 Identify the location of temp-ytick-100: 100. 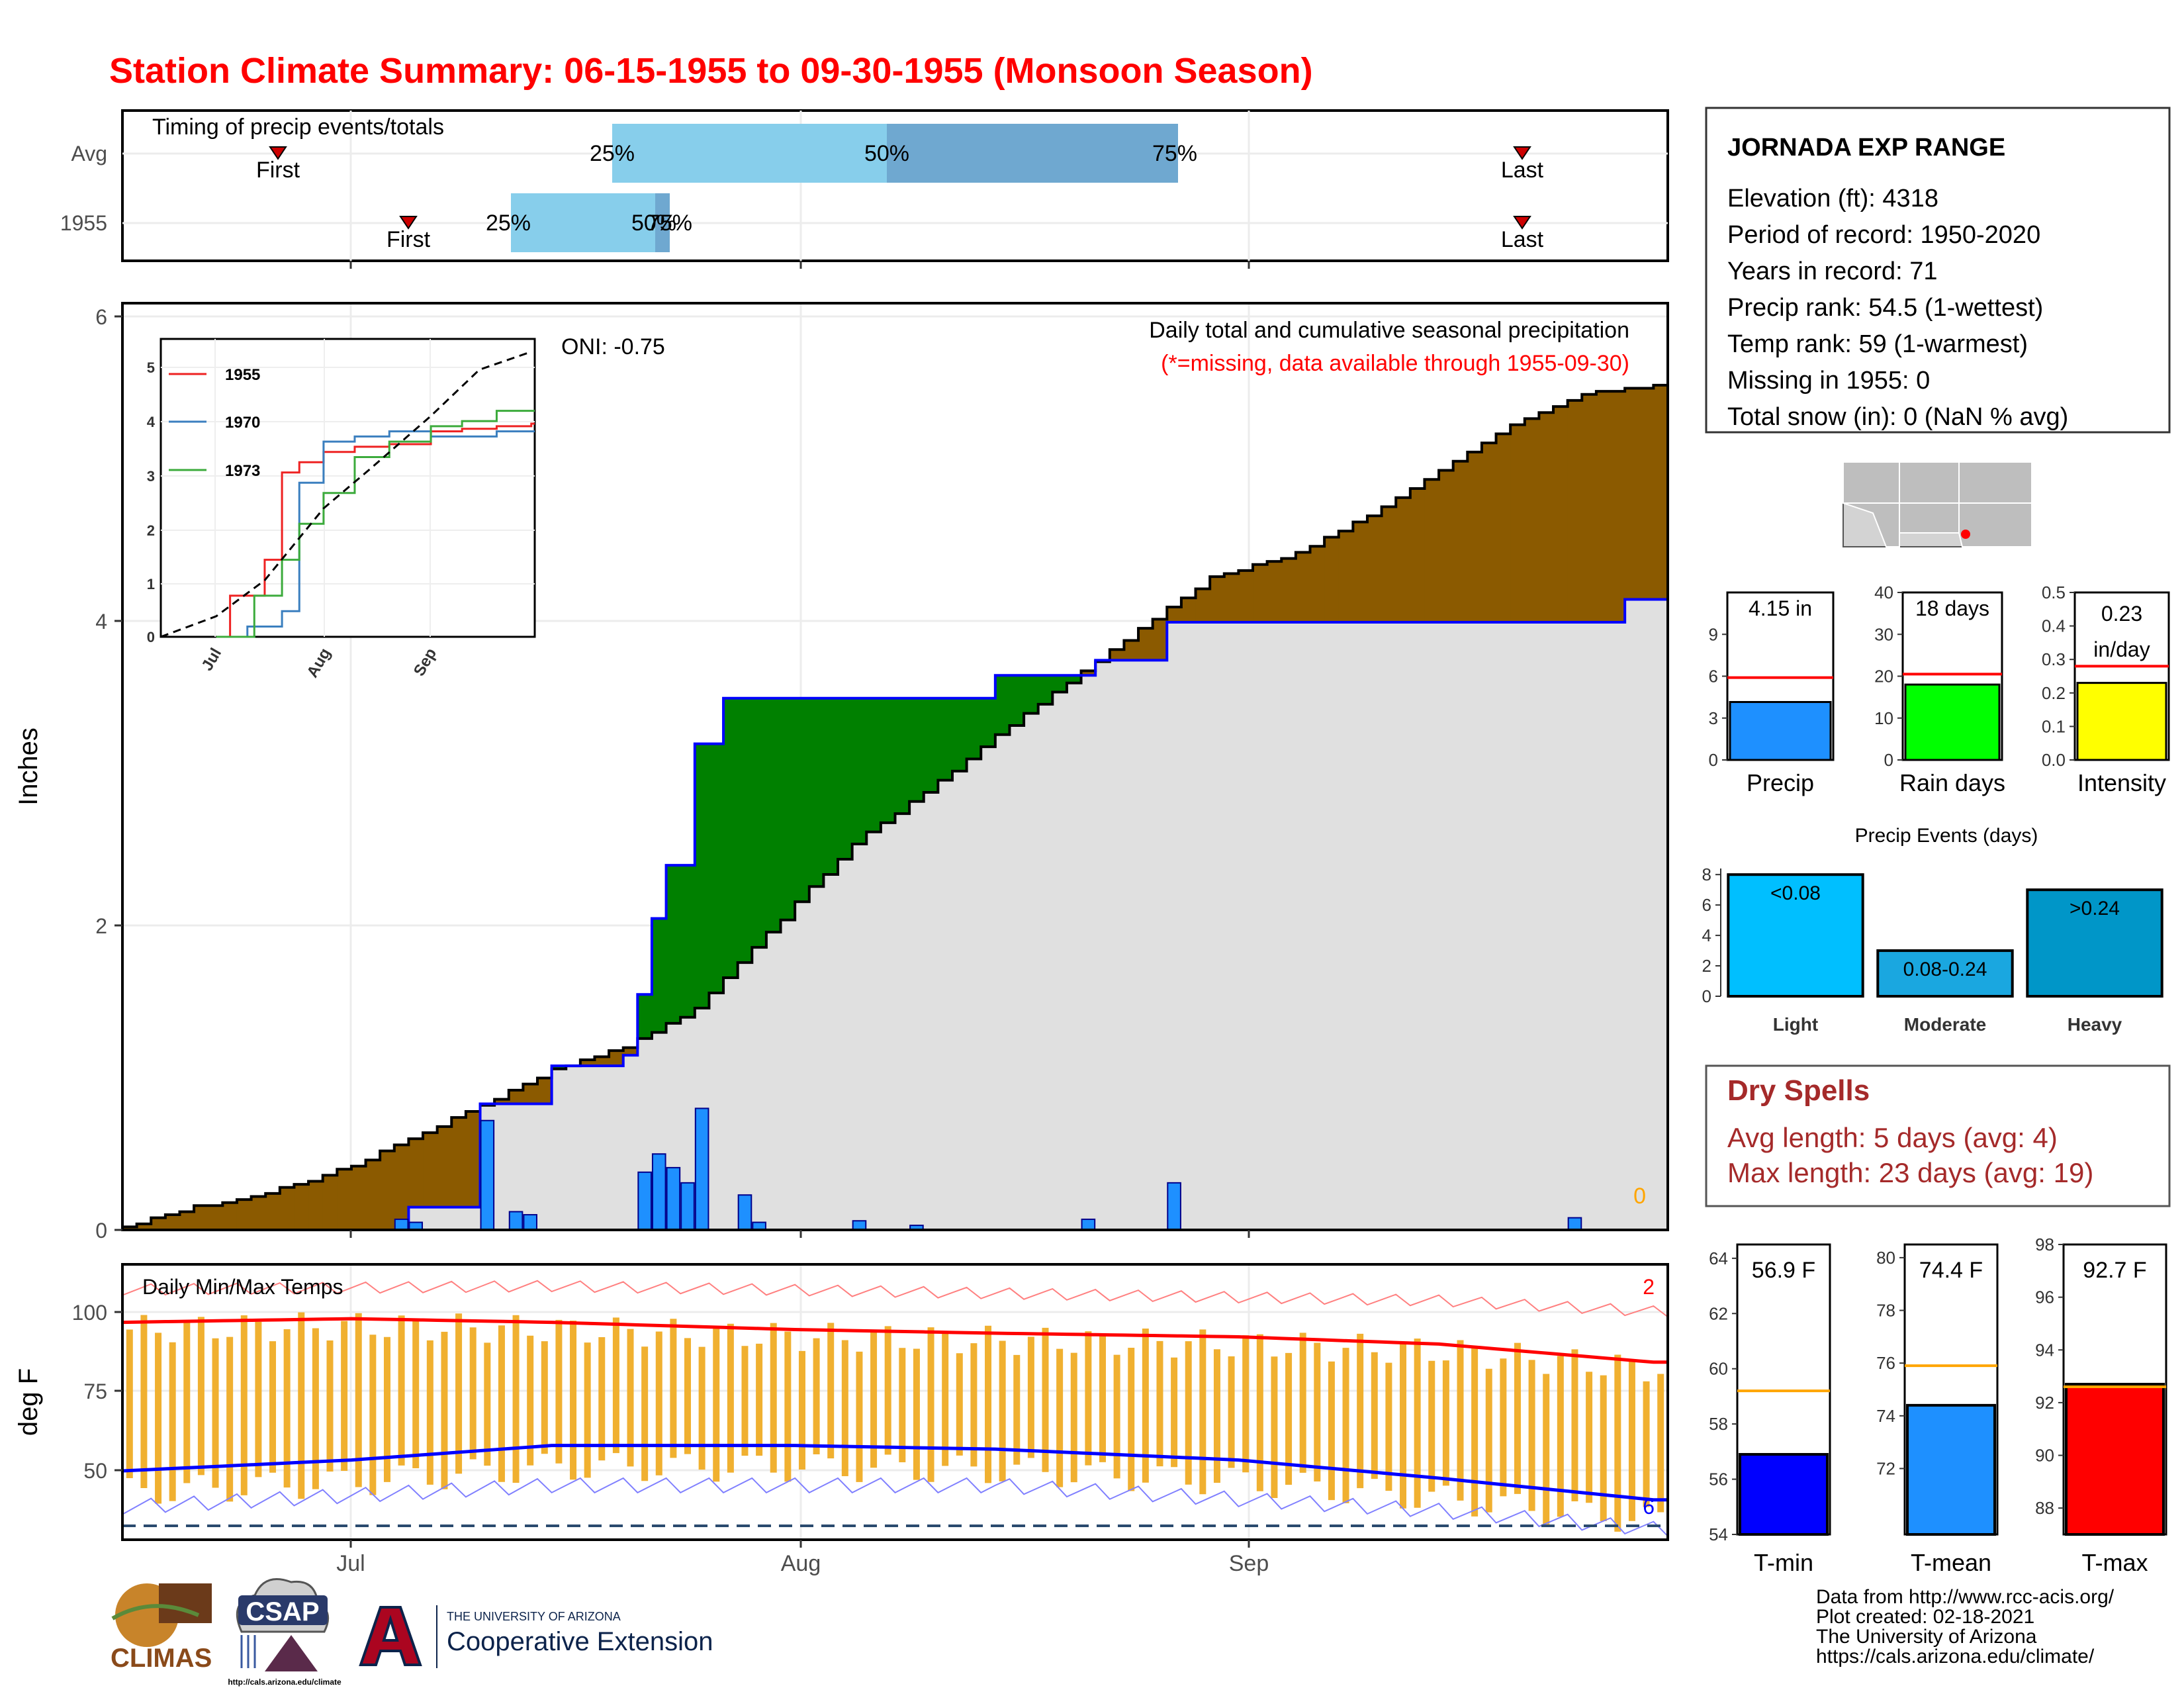
(89, 1313).